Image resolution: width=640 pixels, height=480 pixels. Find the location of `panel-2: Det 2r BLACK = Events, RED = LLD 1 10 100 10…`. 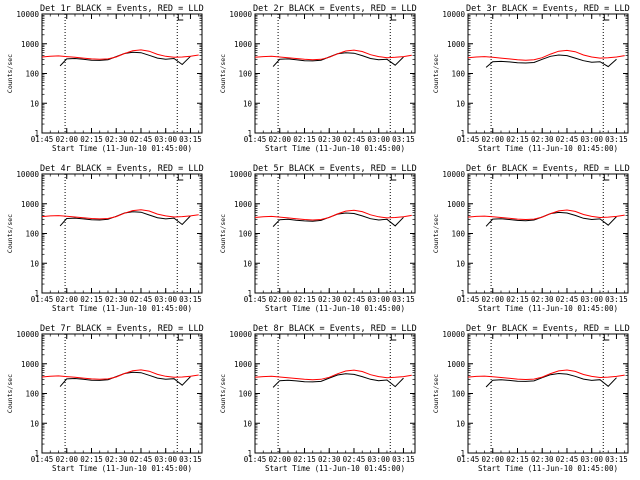

panel-2: Det 2r BLACK = Events, RED = LLD 1 10 100 10… is located at coordinates (318, 78).